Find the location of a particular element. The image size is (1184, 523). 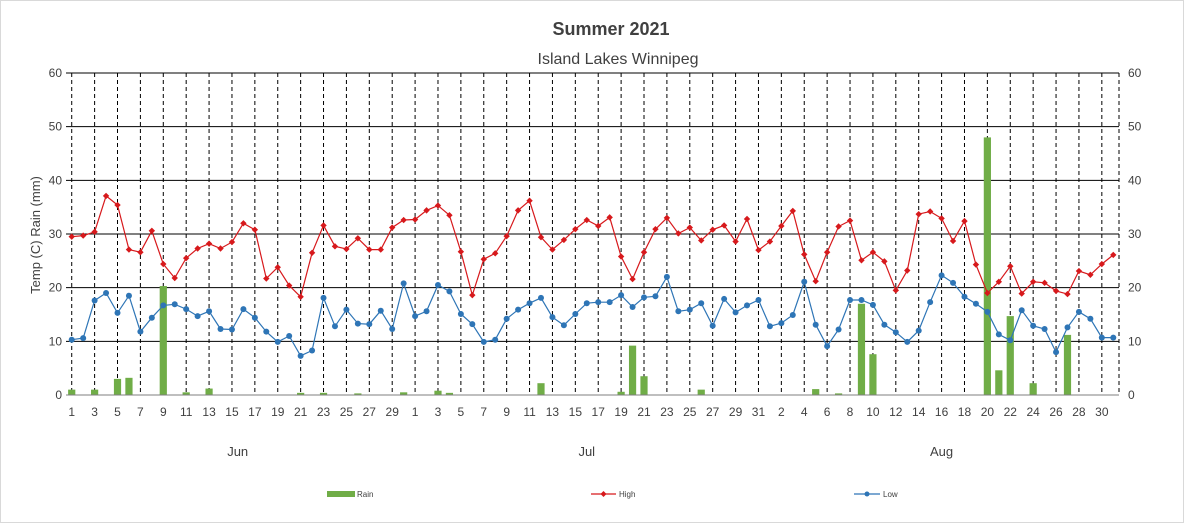

x-tick-label: 30 is located at coordinates (1102, 412).